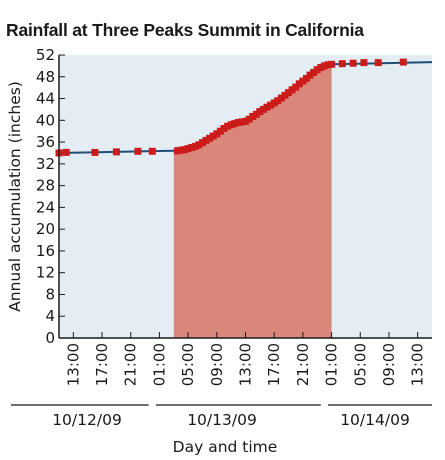 This screenshot has width=445, height=460. What do you see at coordinates (45, 251) in the screenshot?
I see `y-tick-label: 16` at bounding box center [45, 251].